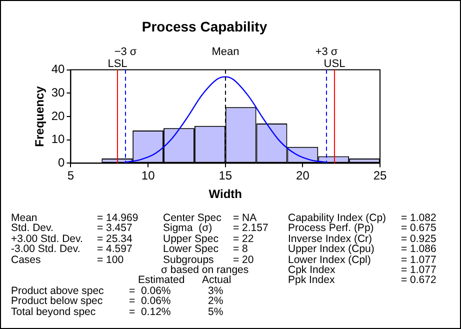 This screenshot has width=461, height=329. I want to click on text: Sigma (σ), so click(187, 228).